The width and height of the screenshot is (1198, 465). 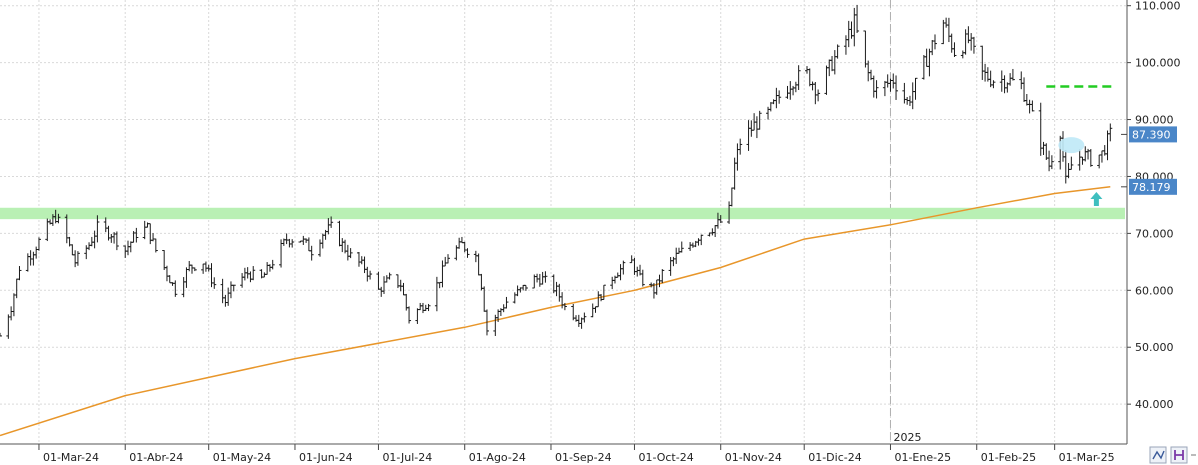 What do you see at coordinates (1154, 233) in the screenshot?
I see `y-tick-label: 70.000` at bounding box center [1154, 233].